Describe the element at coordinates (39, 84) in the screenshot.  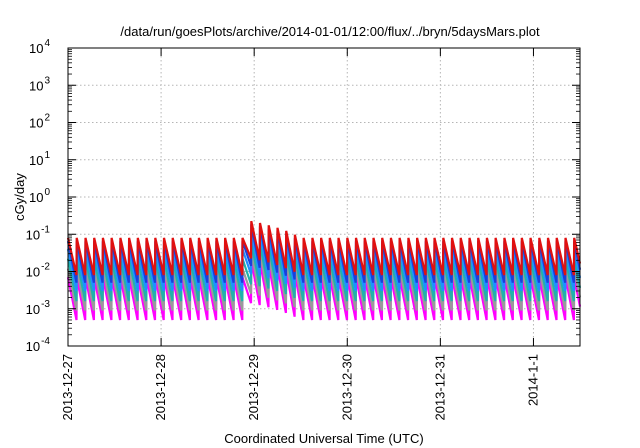
I see `y-tick-label: 10³` at that location.